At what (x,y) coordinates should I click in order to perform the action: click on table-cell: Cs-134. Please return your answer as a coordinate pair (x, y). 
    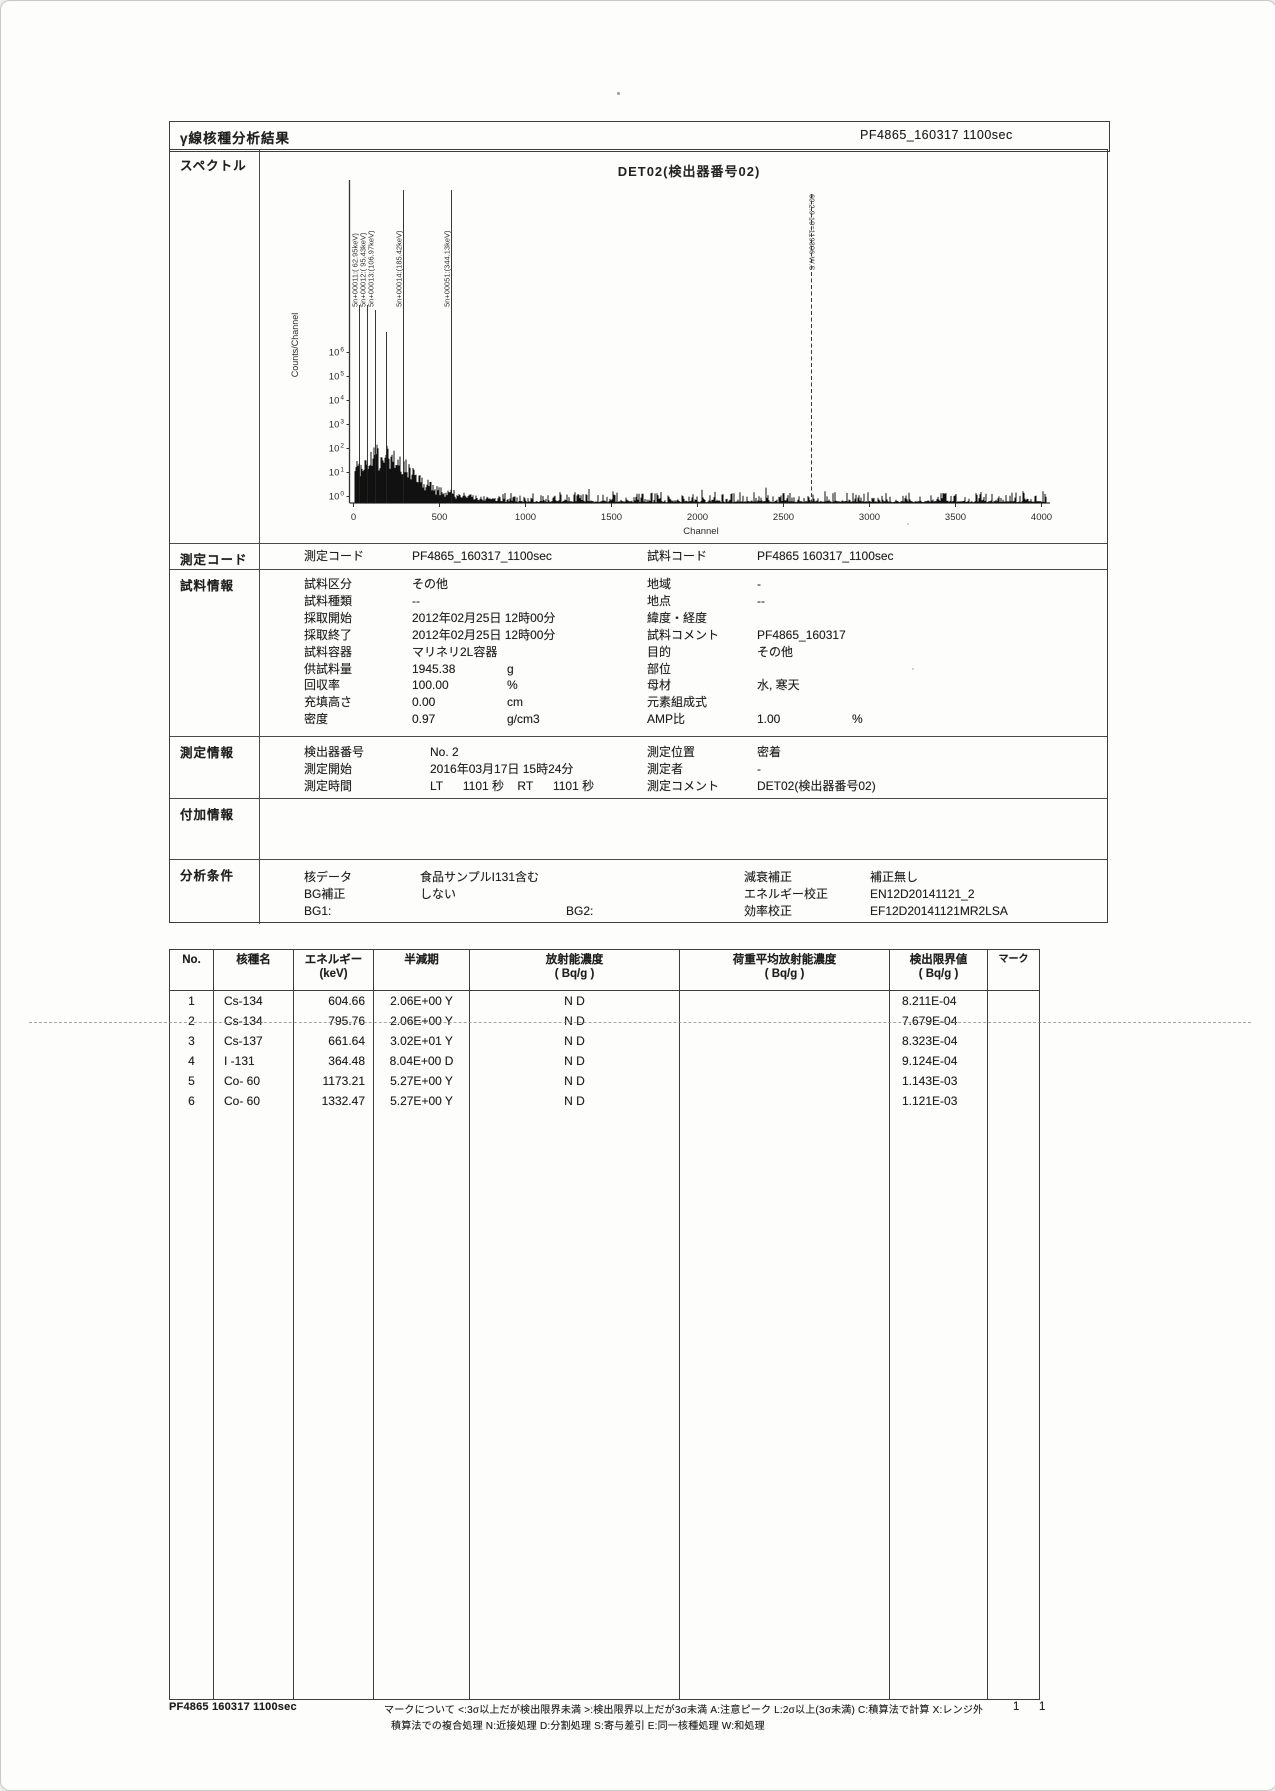
    Looking at the image, I should click on (253, 1021).